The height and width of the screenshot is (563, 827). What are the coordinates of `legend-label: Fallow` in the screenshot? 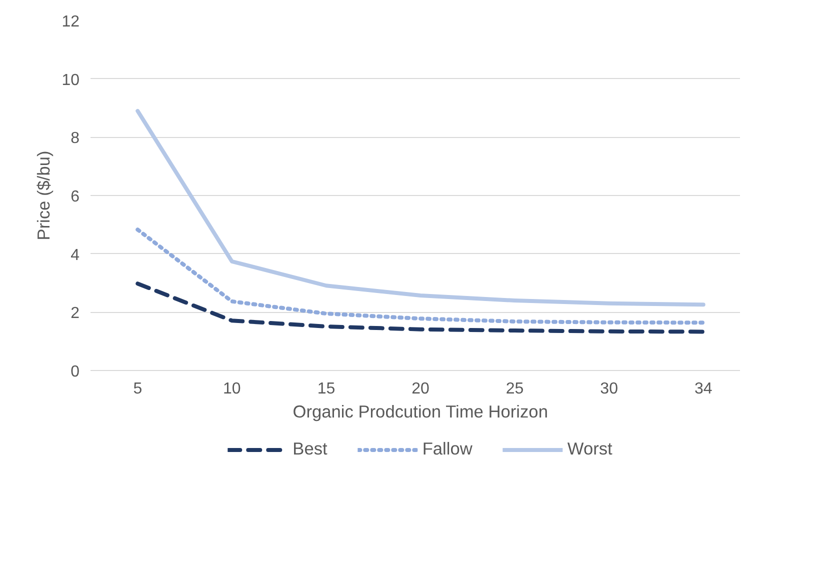 It's located at (447, 449).